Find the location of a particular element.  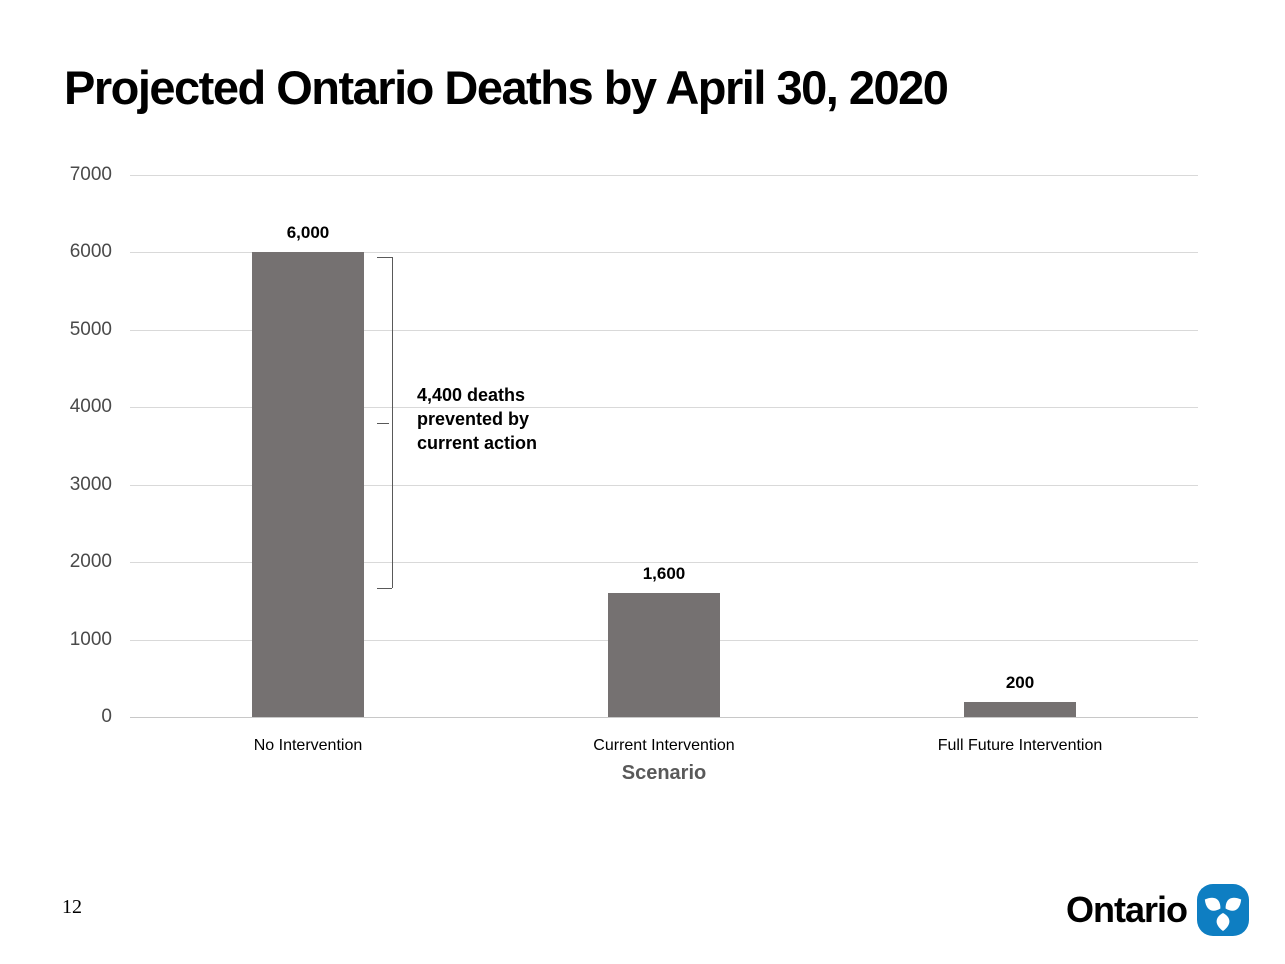

bracket-vertical-line is located at coordinates (392, 422).